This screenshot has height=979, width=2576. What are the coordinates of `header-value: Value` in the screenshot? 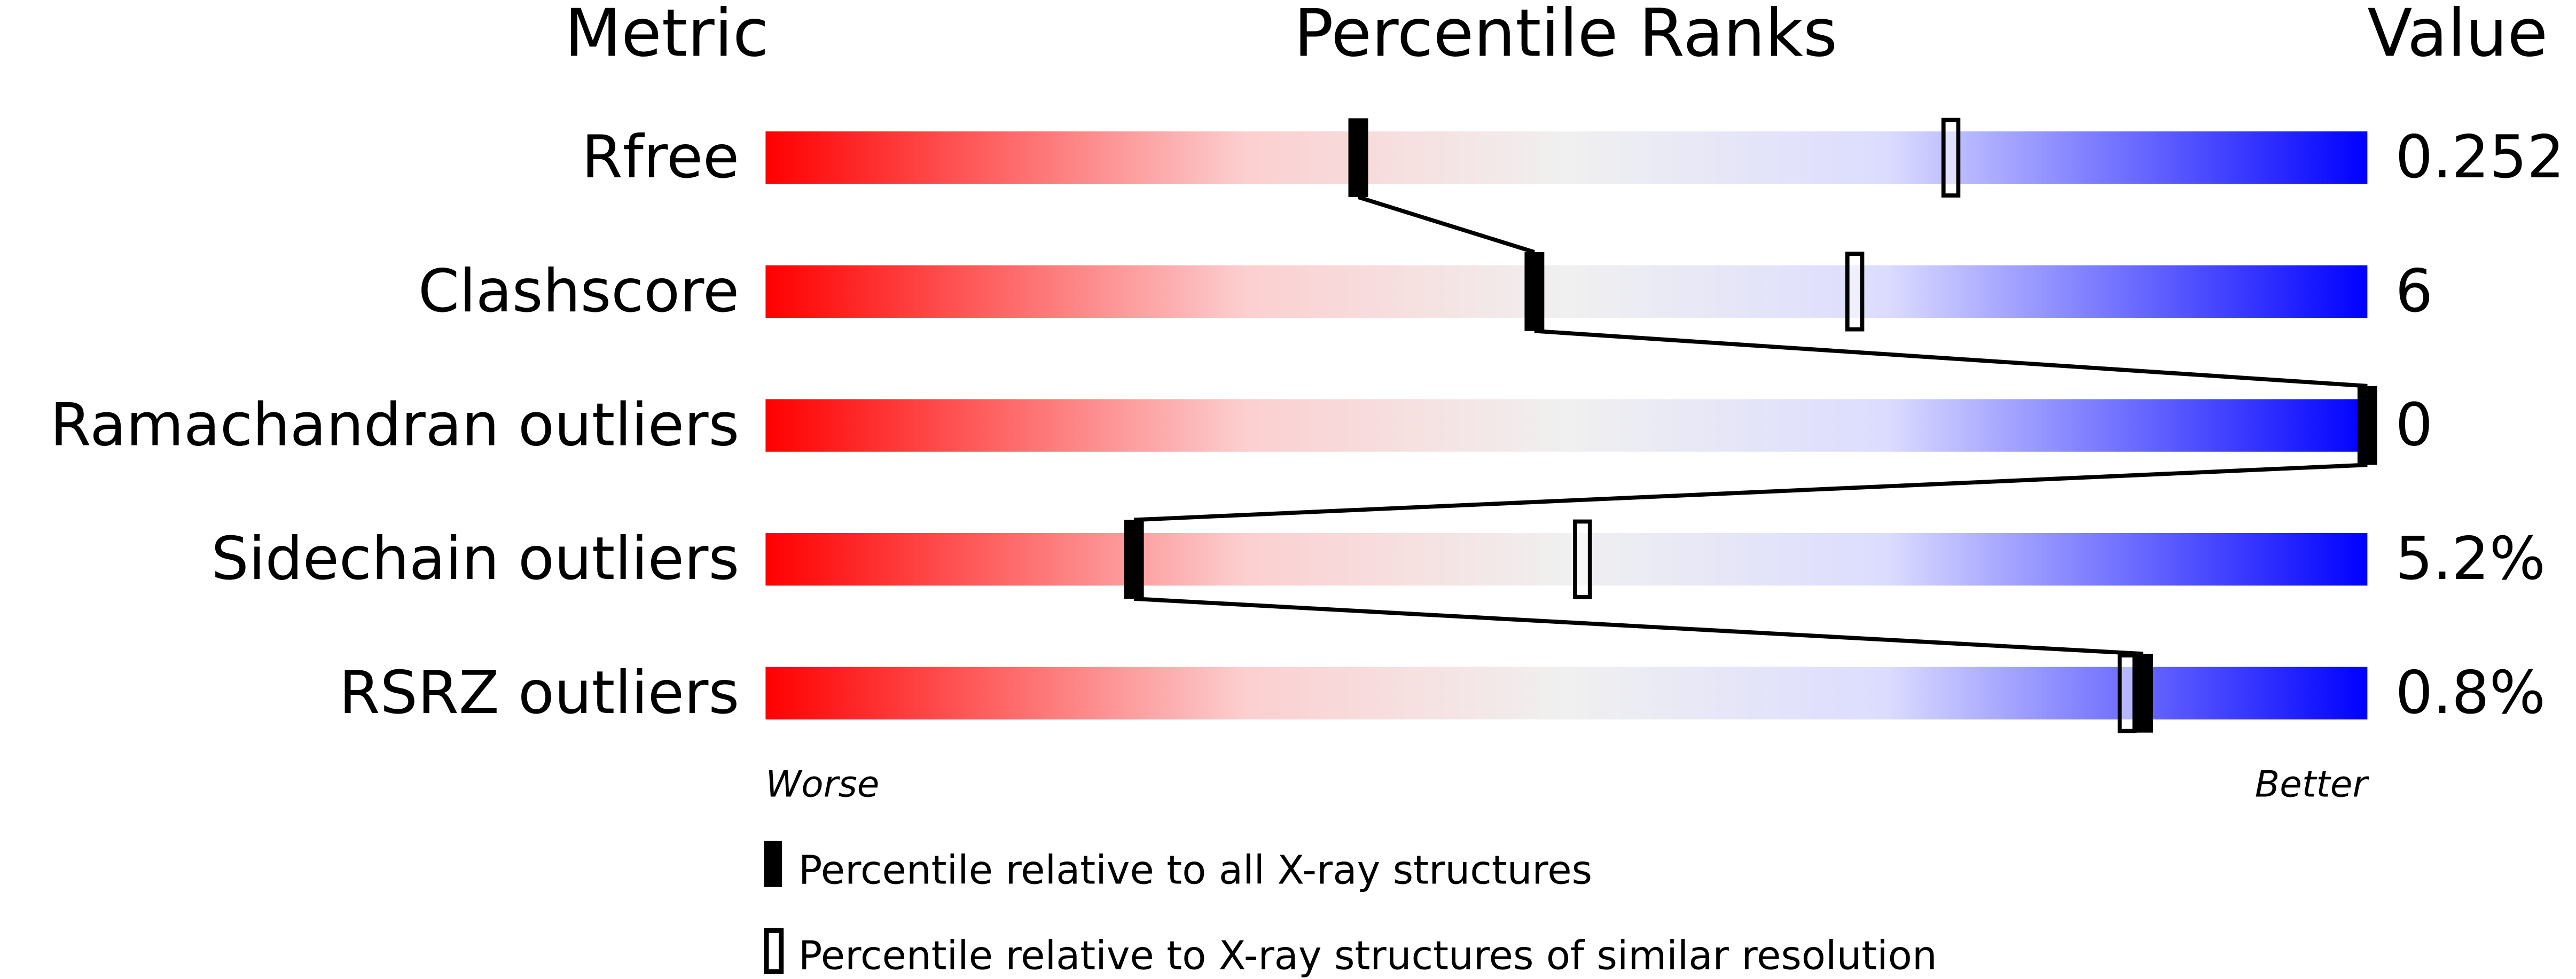 It's located at (2457, 36).